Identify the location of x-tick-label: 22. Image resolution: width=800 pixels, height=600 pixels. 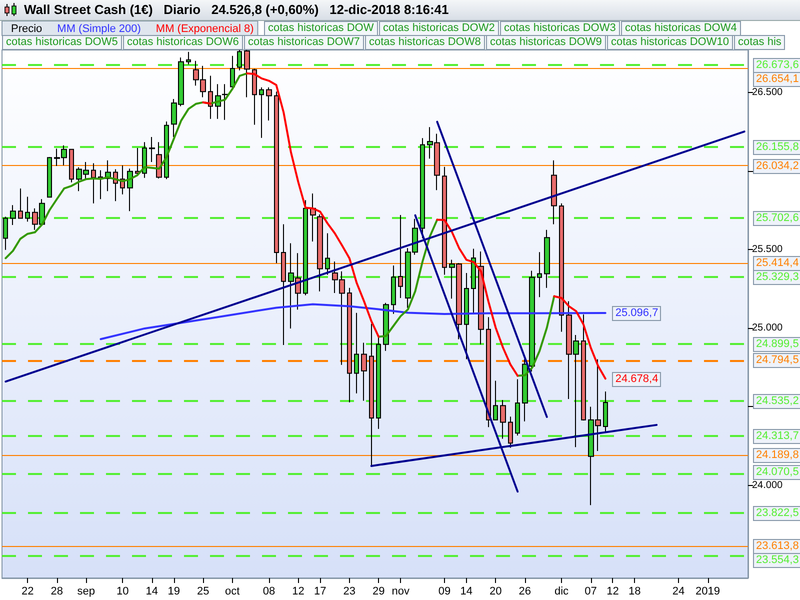
(27, 592).